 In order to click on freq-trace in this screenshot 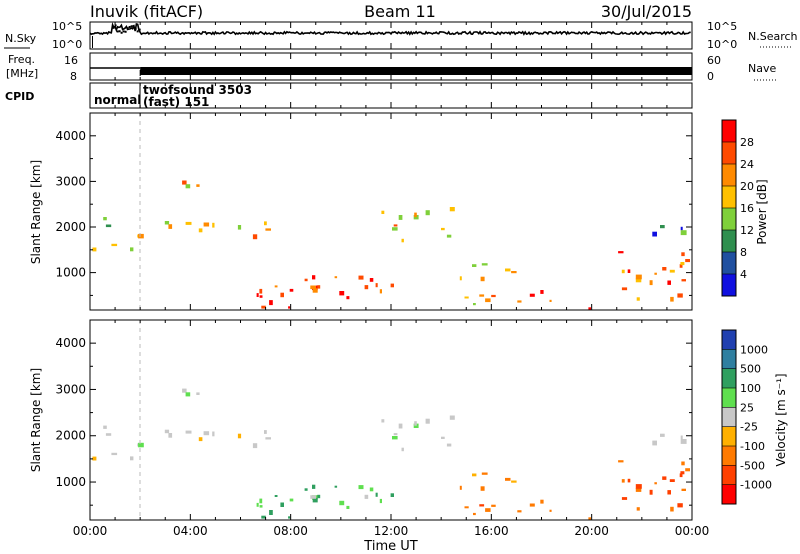, I will do `click(391, 71)`.